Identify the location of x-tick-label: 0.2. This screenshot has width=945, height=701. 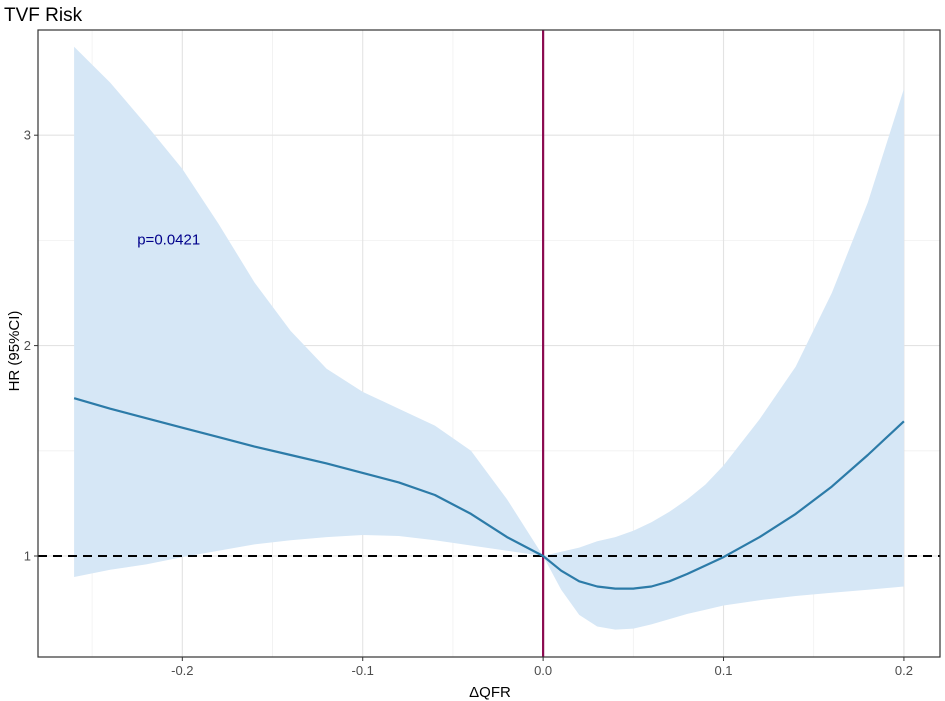
(904, 670).